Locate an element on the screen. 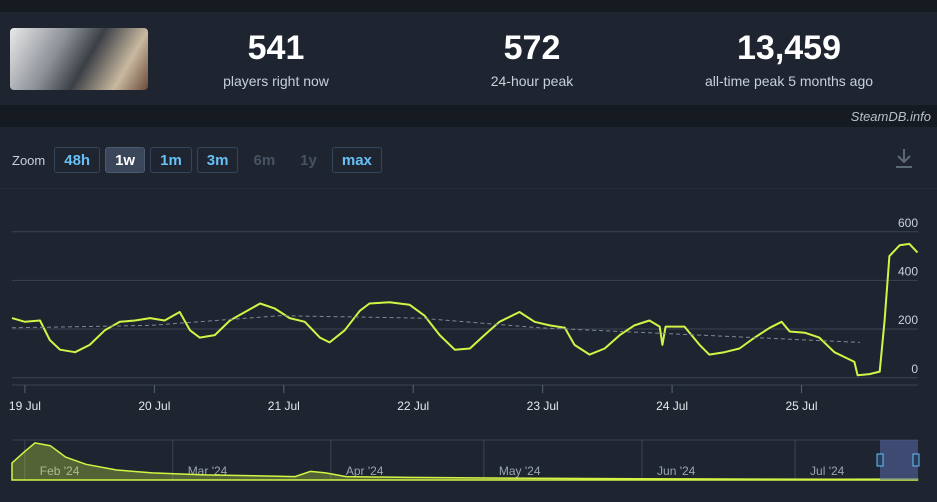 The height and width of the screenshot is (502, 937). zoom-bar: Zoom 48h 1w 1m 3m 6m 1y max is located at coordinates (197, 160).